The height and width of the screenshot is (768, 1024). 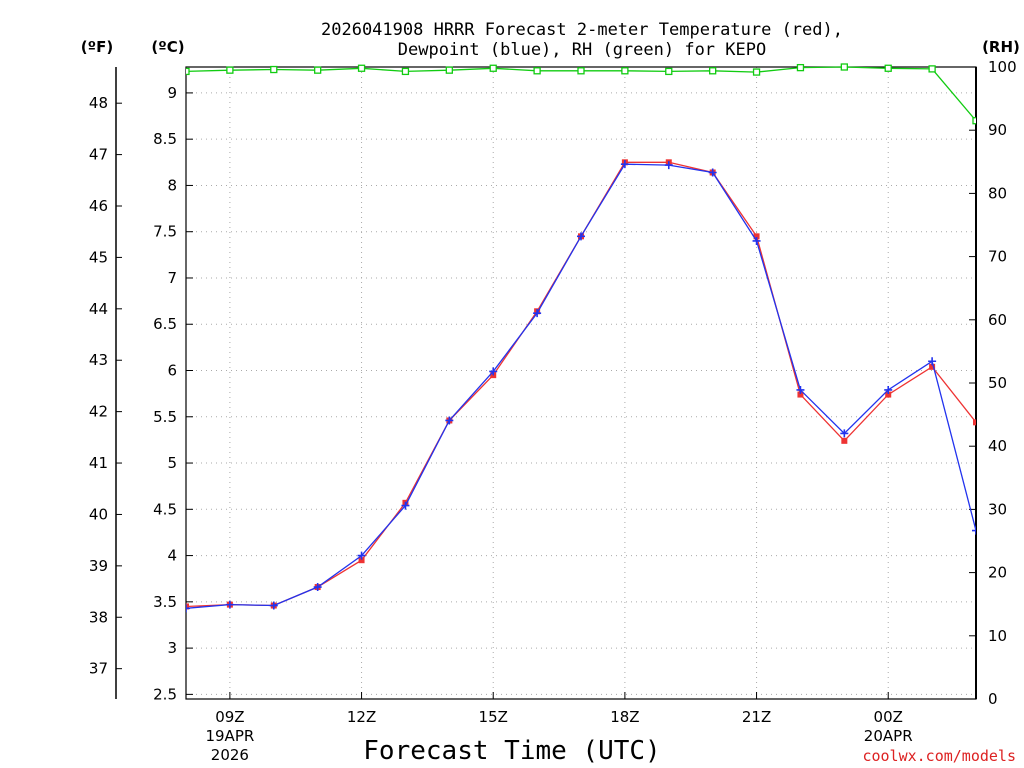 I want to click on chart-title-line2: Dewpoint (blue), RH (green) for KEPO, so click(x=582, y=50).